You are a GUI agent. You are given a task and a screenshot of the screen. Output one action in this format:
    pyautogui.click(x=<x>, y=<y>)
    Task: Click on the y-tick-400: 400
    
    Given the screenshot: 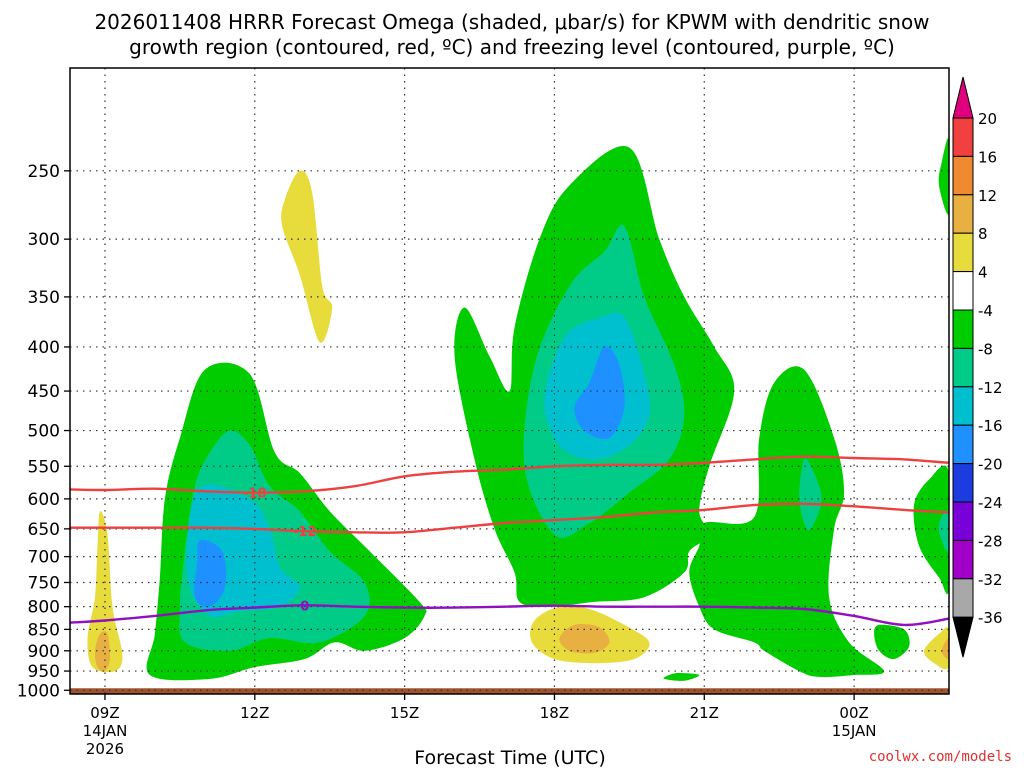 What is the action you would take?
    pyautogui.click(x=44, y=348)
    